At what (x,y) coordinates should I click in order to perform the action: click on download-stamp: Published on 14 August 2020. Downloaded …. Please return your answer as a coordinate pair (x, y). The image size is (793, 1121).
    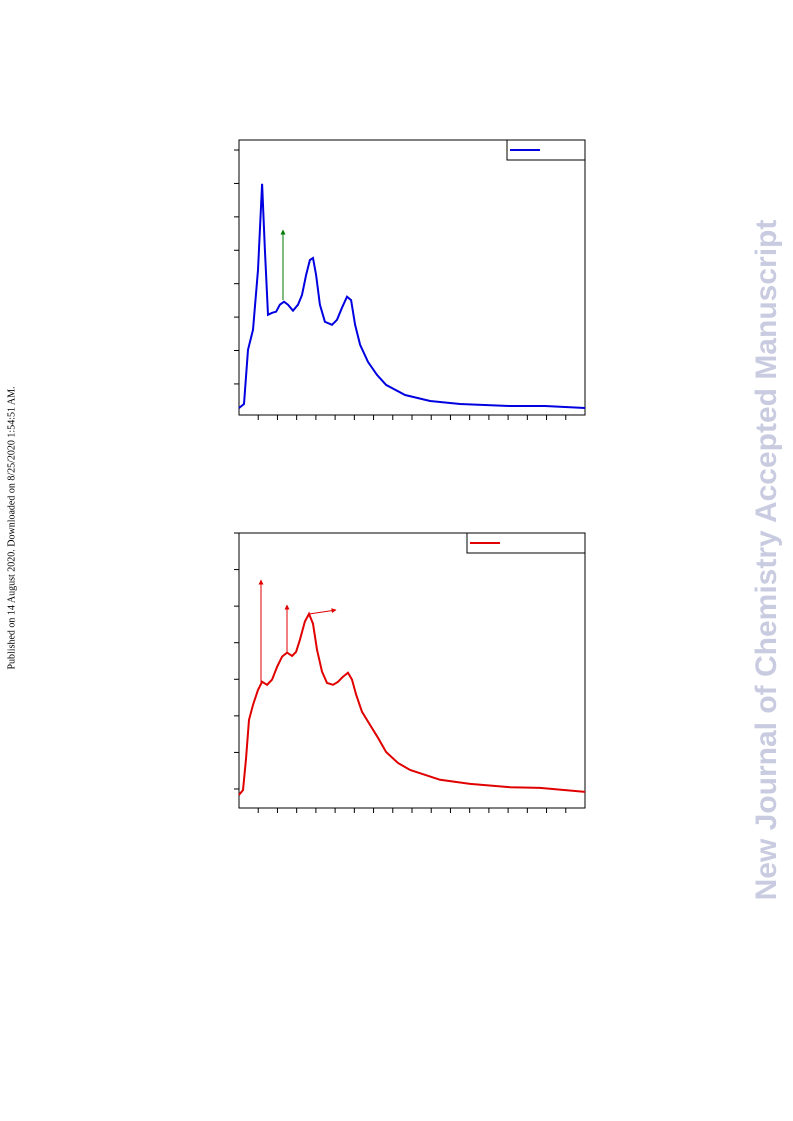
    Looking at the image, I should click on (11, 527).